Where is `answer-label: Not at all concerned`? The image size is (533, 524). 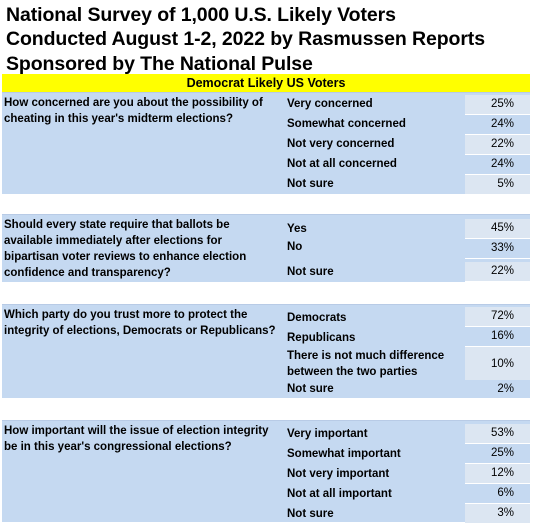
answer-label: Not at all concerned is located at coordinates (342, 164).